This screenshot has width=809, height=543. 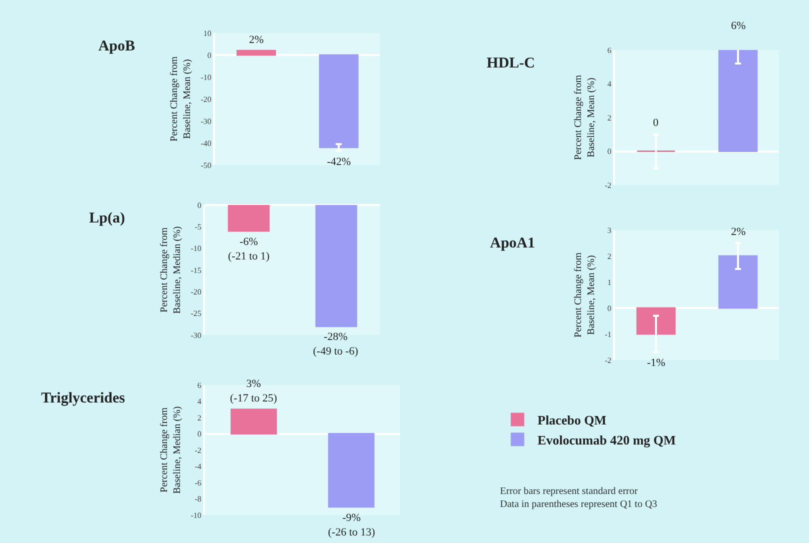 I want to click on data-label: -28% (-49 to -6), so click(x=336, y=344).